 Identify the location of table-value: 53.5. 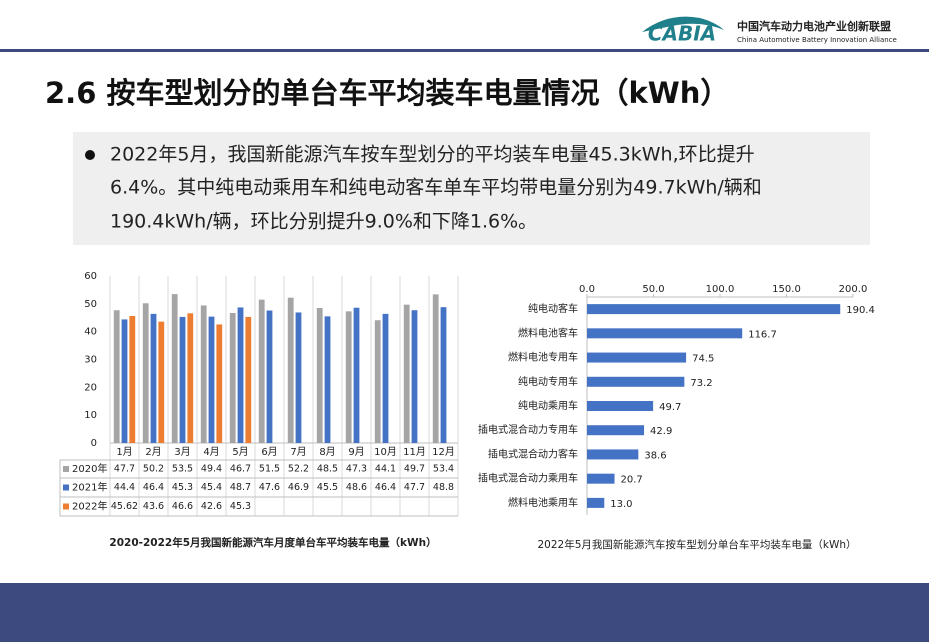
(182, 469).